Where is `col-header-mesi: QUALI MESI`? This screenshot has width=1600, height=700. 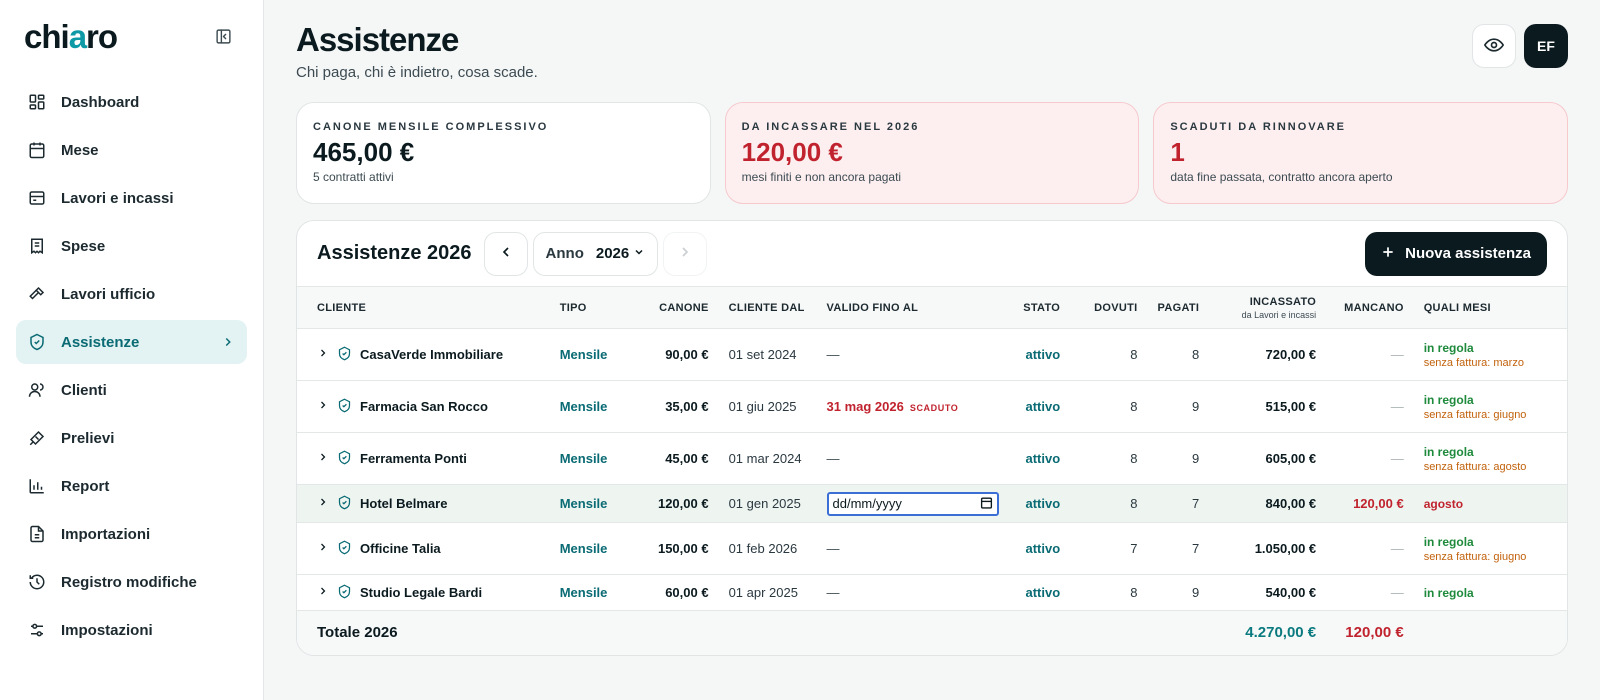 col-header-mesi: QUALI MESI is located at coordinates (1457, 307).